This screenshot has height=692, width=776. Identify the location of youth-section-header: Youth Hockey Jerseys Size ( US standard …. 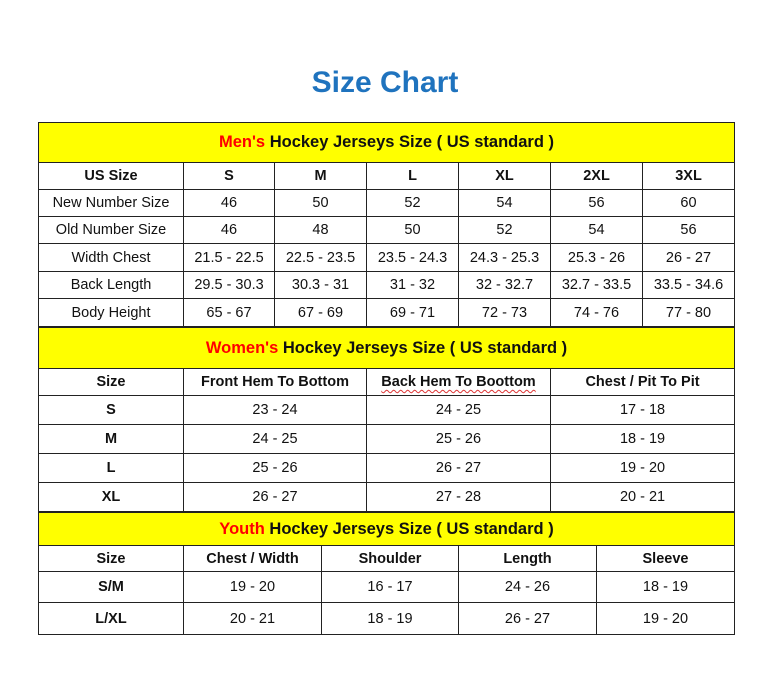
(386, 529).